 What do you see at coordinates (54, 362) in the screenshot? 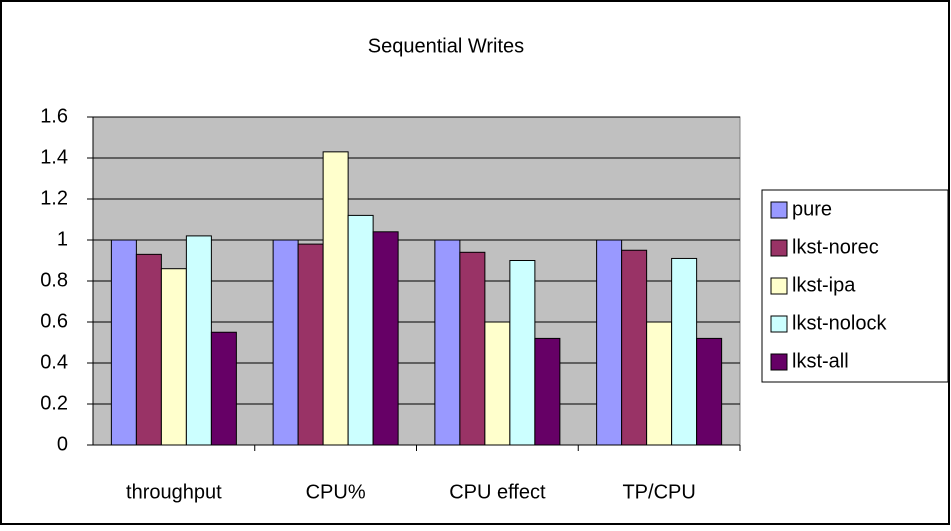
I see `y-tick-label: 0.4` at bounding box center [54, 362].